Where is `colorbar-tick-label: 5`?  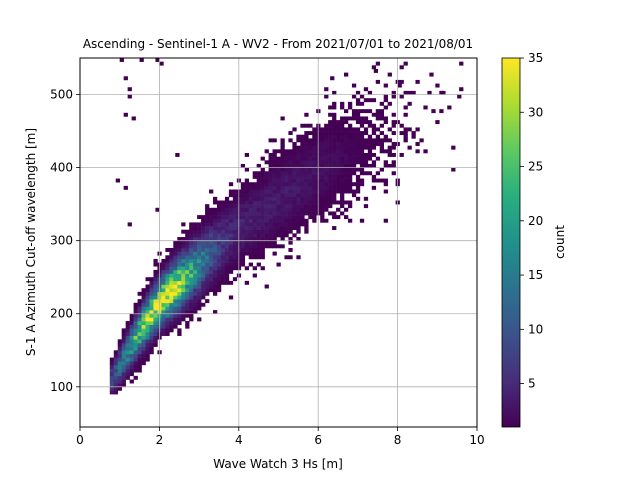
colorbar-tick-label: 5 is located at coordinates (532, 384).